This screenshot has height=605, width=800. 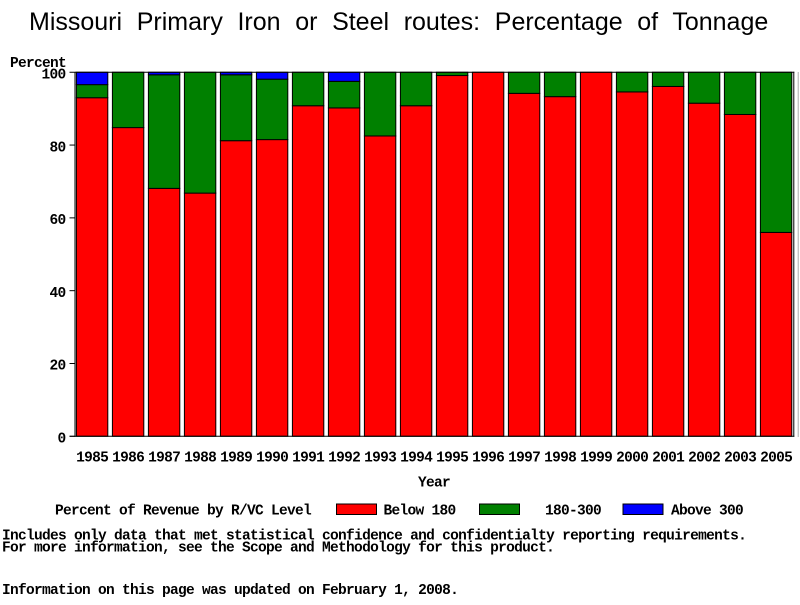 What do you see at coordinates (57, 148) in the screenshot?
I see `svg-text: 80` at bounding box center [57, 148].